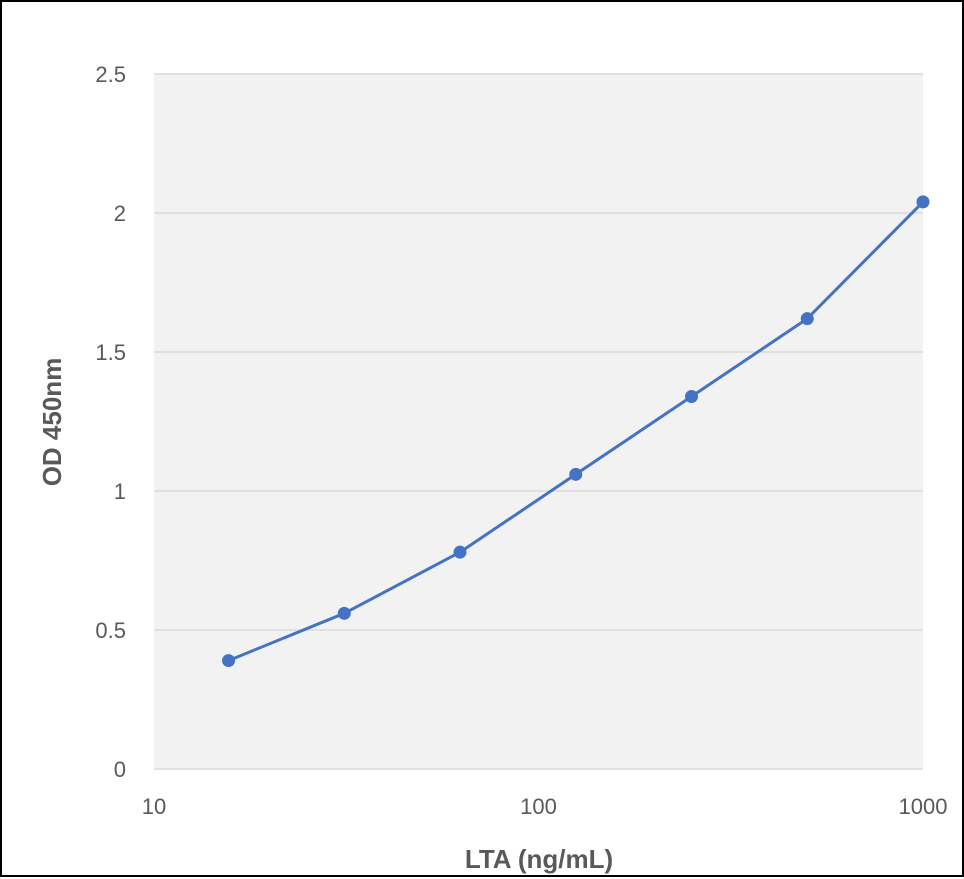  I want to click on y-tick-label: 0, so click(120, 769).